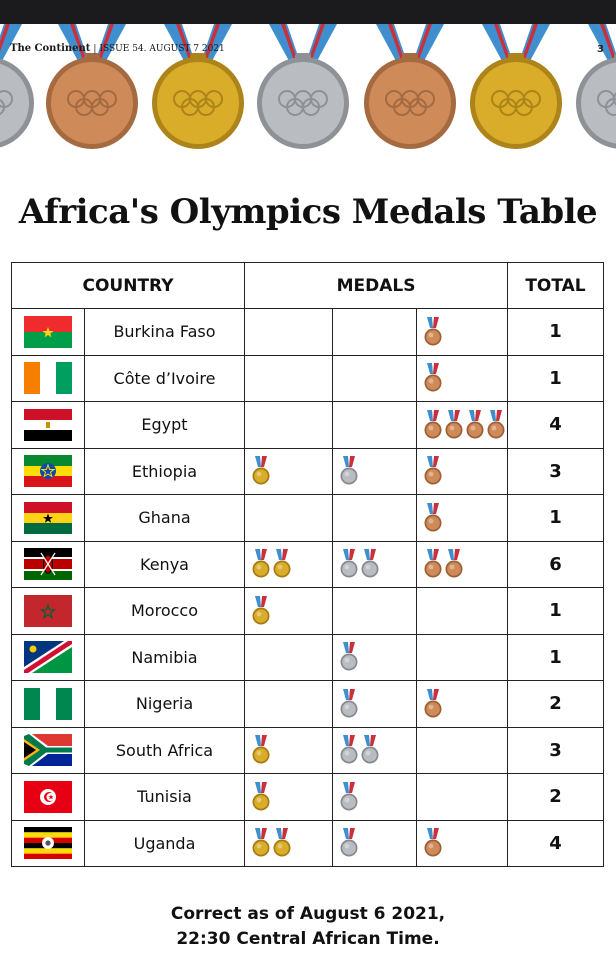 This screenshot has width=616, height=960. I want to click on flag-tunisia, so click(48, 797).